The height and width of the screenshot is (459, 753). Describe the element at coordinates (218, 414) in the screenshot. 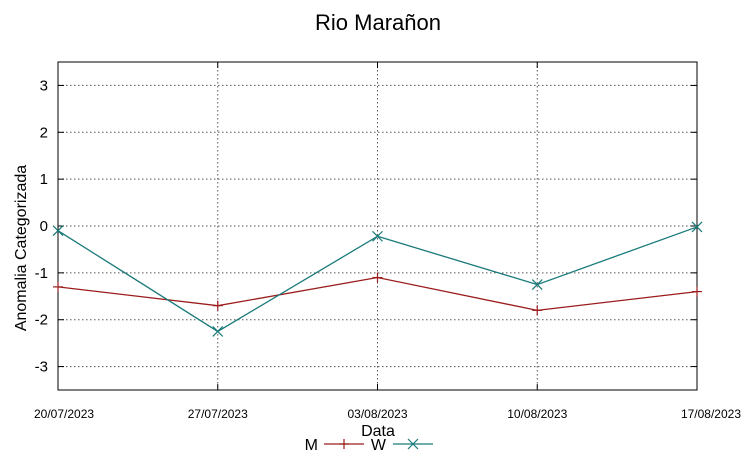

I see `x-tick-label: 27/07/2023` at that location.